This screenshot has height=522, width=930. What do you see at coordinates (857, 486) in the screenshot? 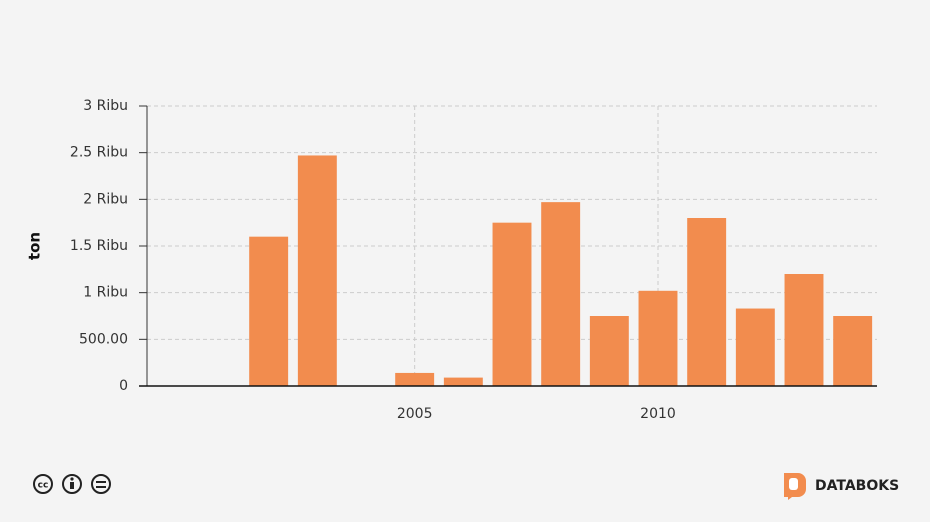
I see `brand: DATABOKS` at bounding box center [857, 486].